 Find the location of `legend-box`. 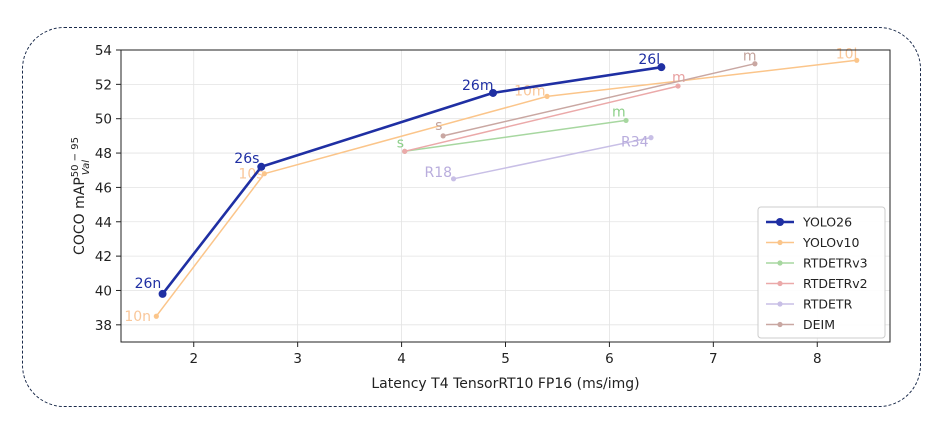

legend-box is located at coordinates (821, 272).